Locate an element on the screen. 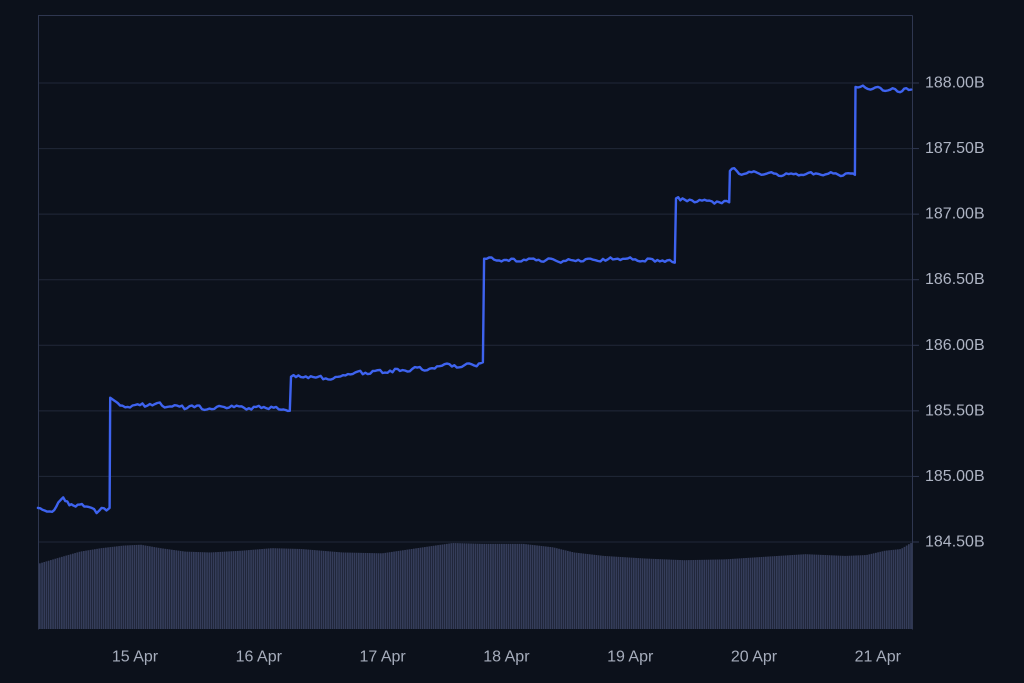 The width and height of the screenshot is (1024, 683). y-axis-label: 186.00B is located at coordinates (955, 345).